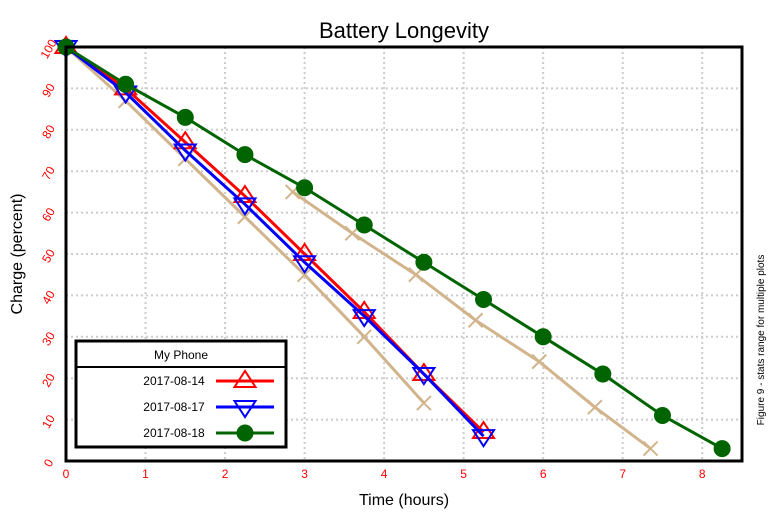 Image resolution: width=768 pixels, height=512 pixels. I want to click on y-axis-label: Charge (percent), so click(17, 254).